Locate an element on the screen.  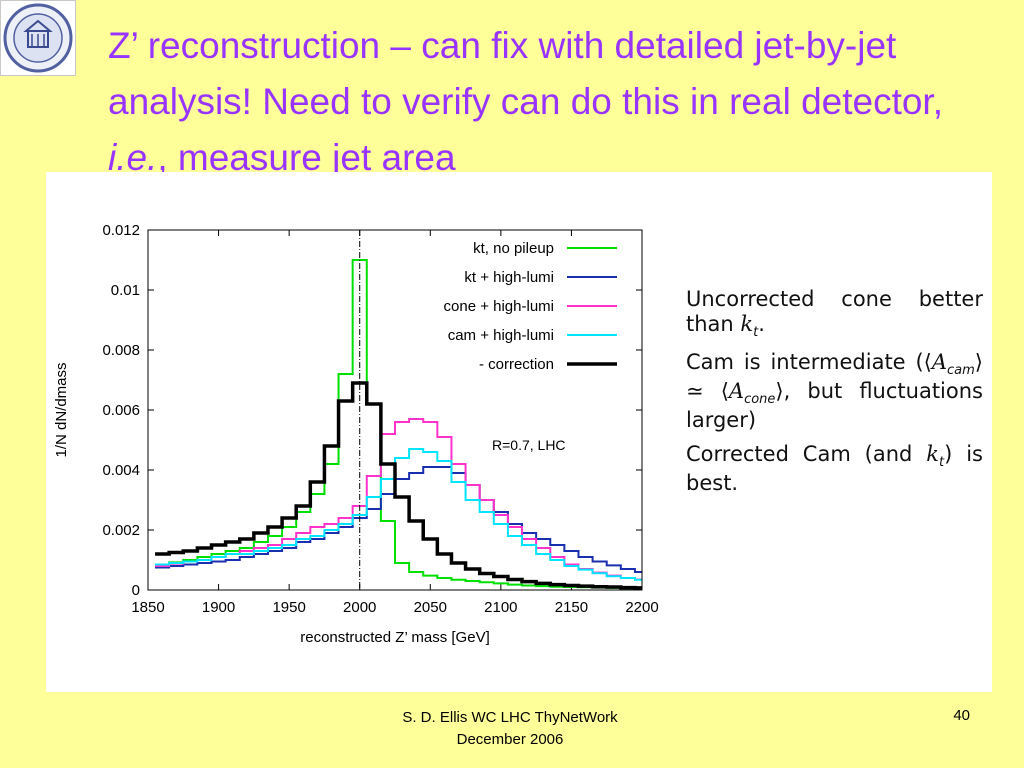
note-2-sub2: cone is located at coordinates (760, 399).